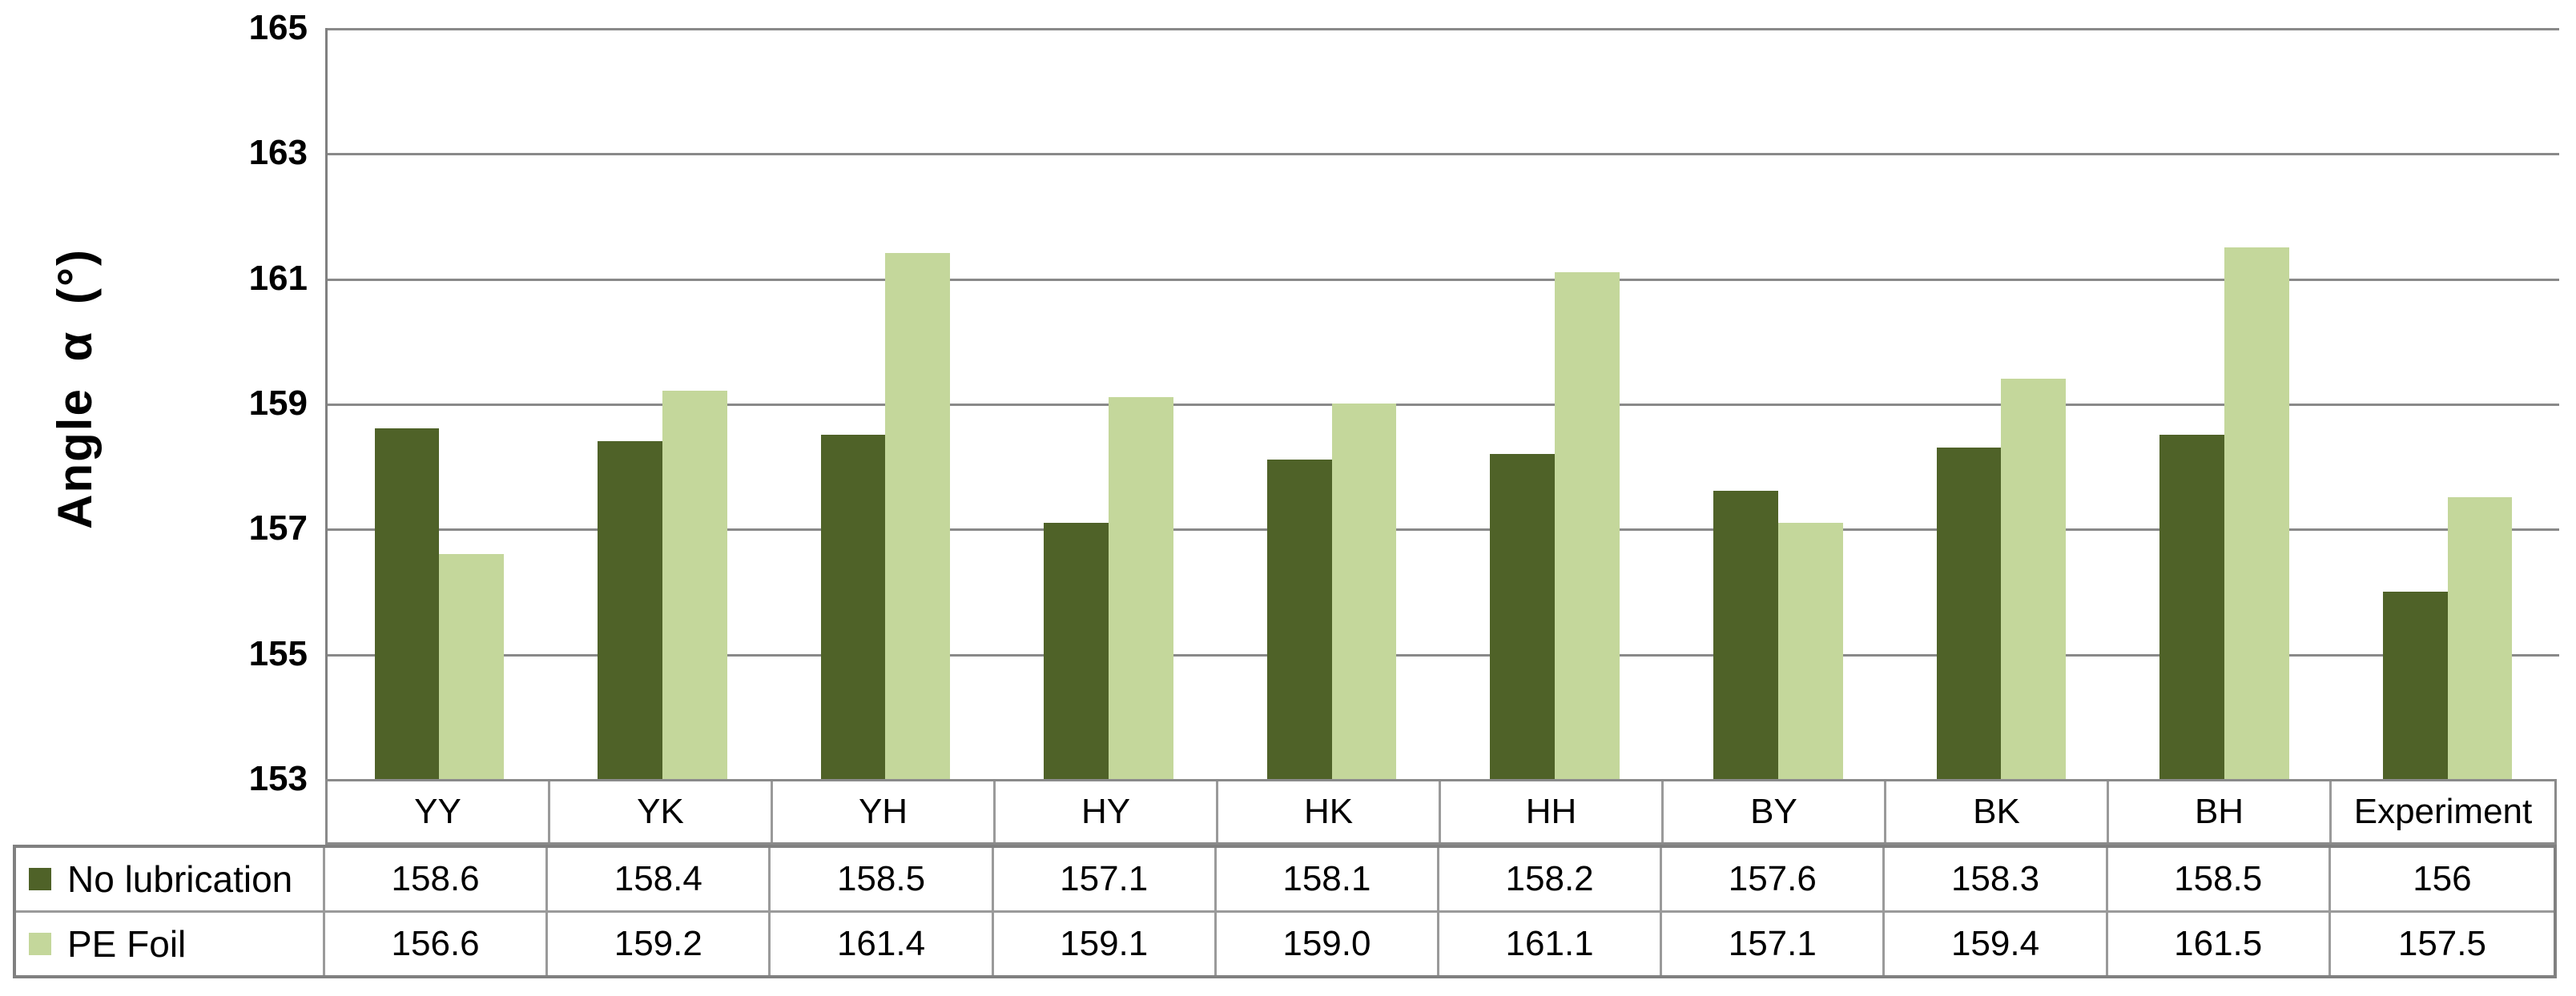 This screenshot has width=2576, height=996. I want to click on bar-pe-foil-by, so click(1810, 650).